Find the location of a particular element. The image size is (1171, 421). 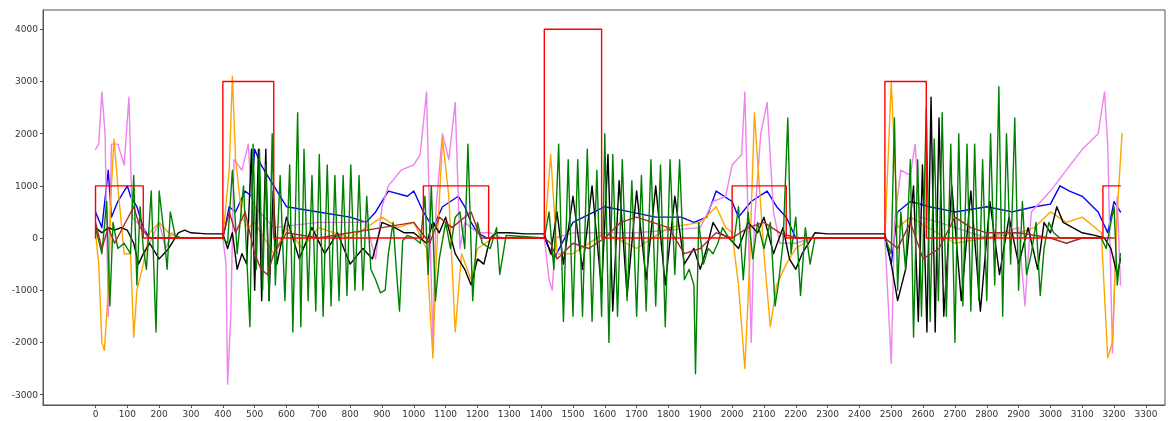

x-tick-label: 1300 is located at coordinates (509, 413).